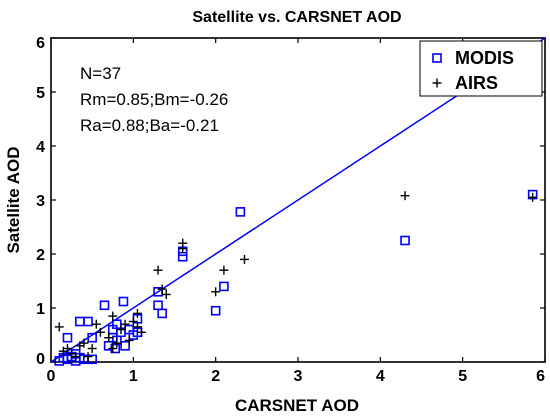 Image resolution: width=550 pixels, height=420 pixels. What do you see at coordinates (149, 125) in the screenshot?
I see `annotation-airs-stats: Ra=0.88;Ba=-0.21` at bounding box center [149, 125].